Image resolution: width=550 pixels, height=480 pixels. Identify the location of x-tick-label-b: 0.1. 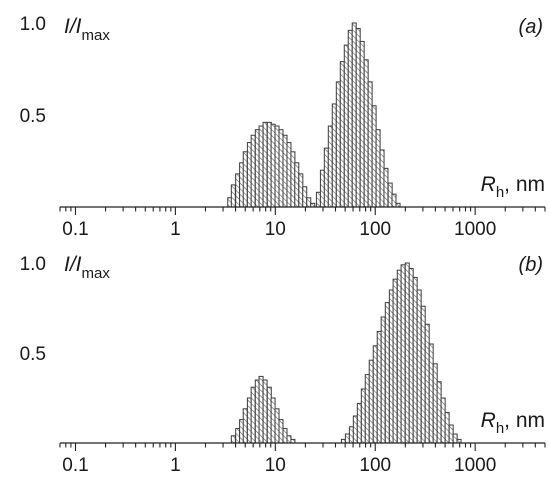
(75, 465).